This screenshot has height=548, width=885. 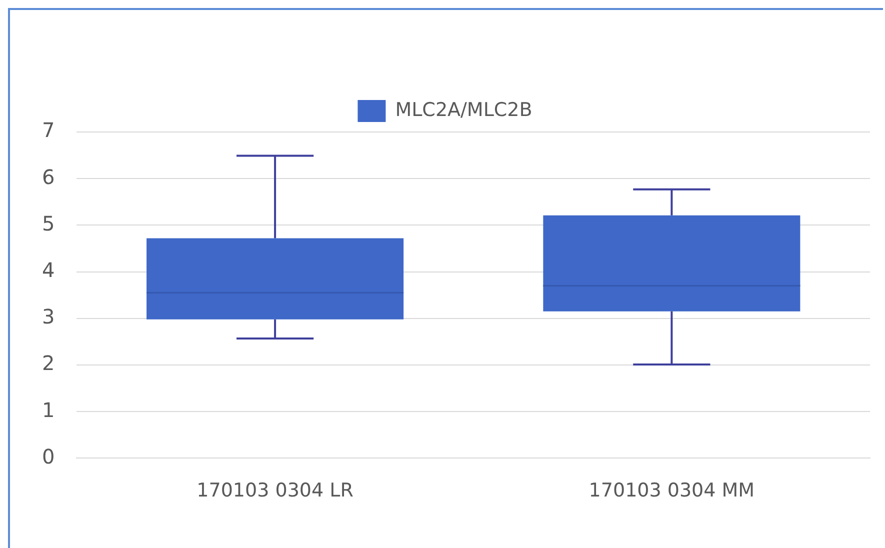 What do you see at coordinates (48, 270) in the screenshot?
I see `y-tick-label: 4` at bounding box center [48, 270].